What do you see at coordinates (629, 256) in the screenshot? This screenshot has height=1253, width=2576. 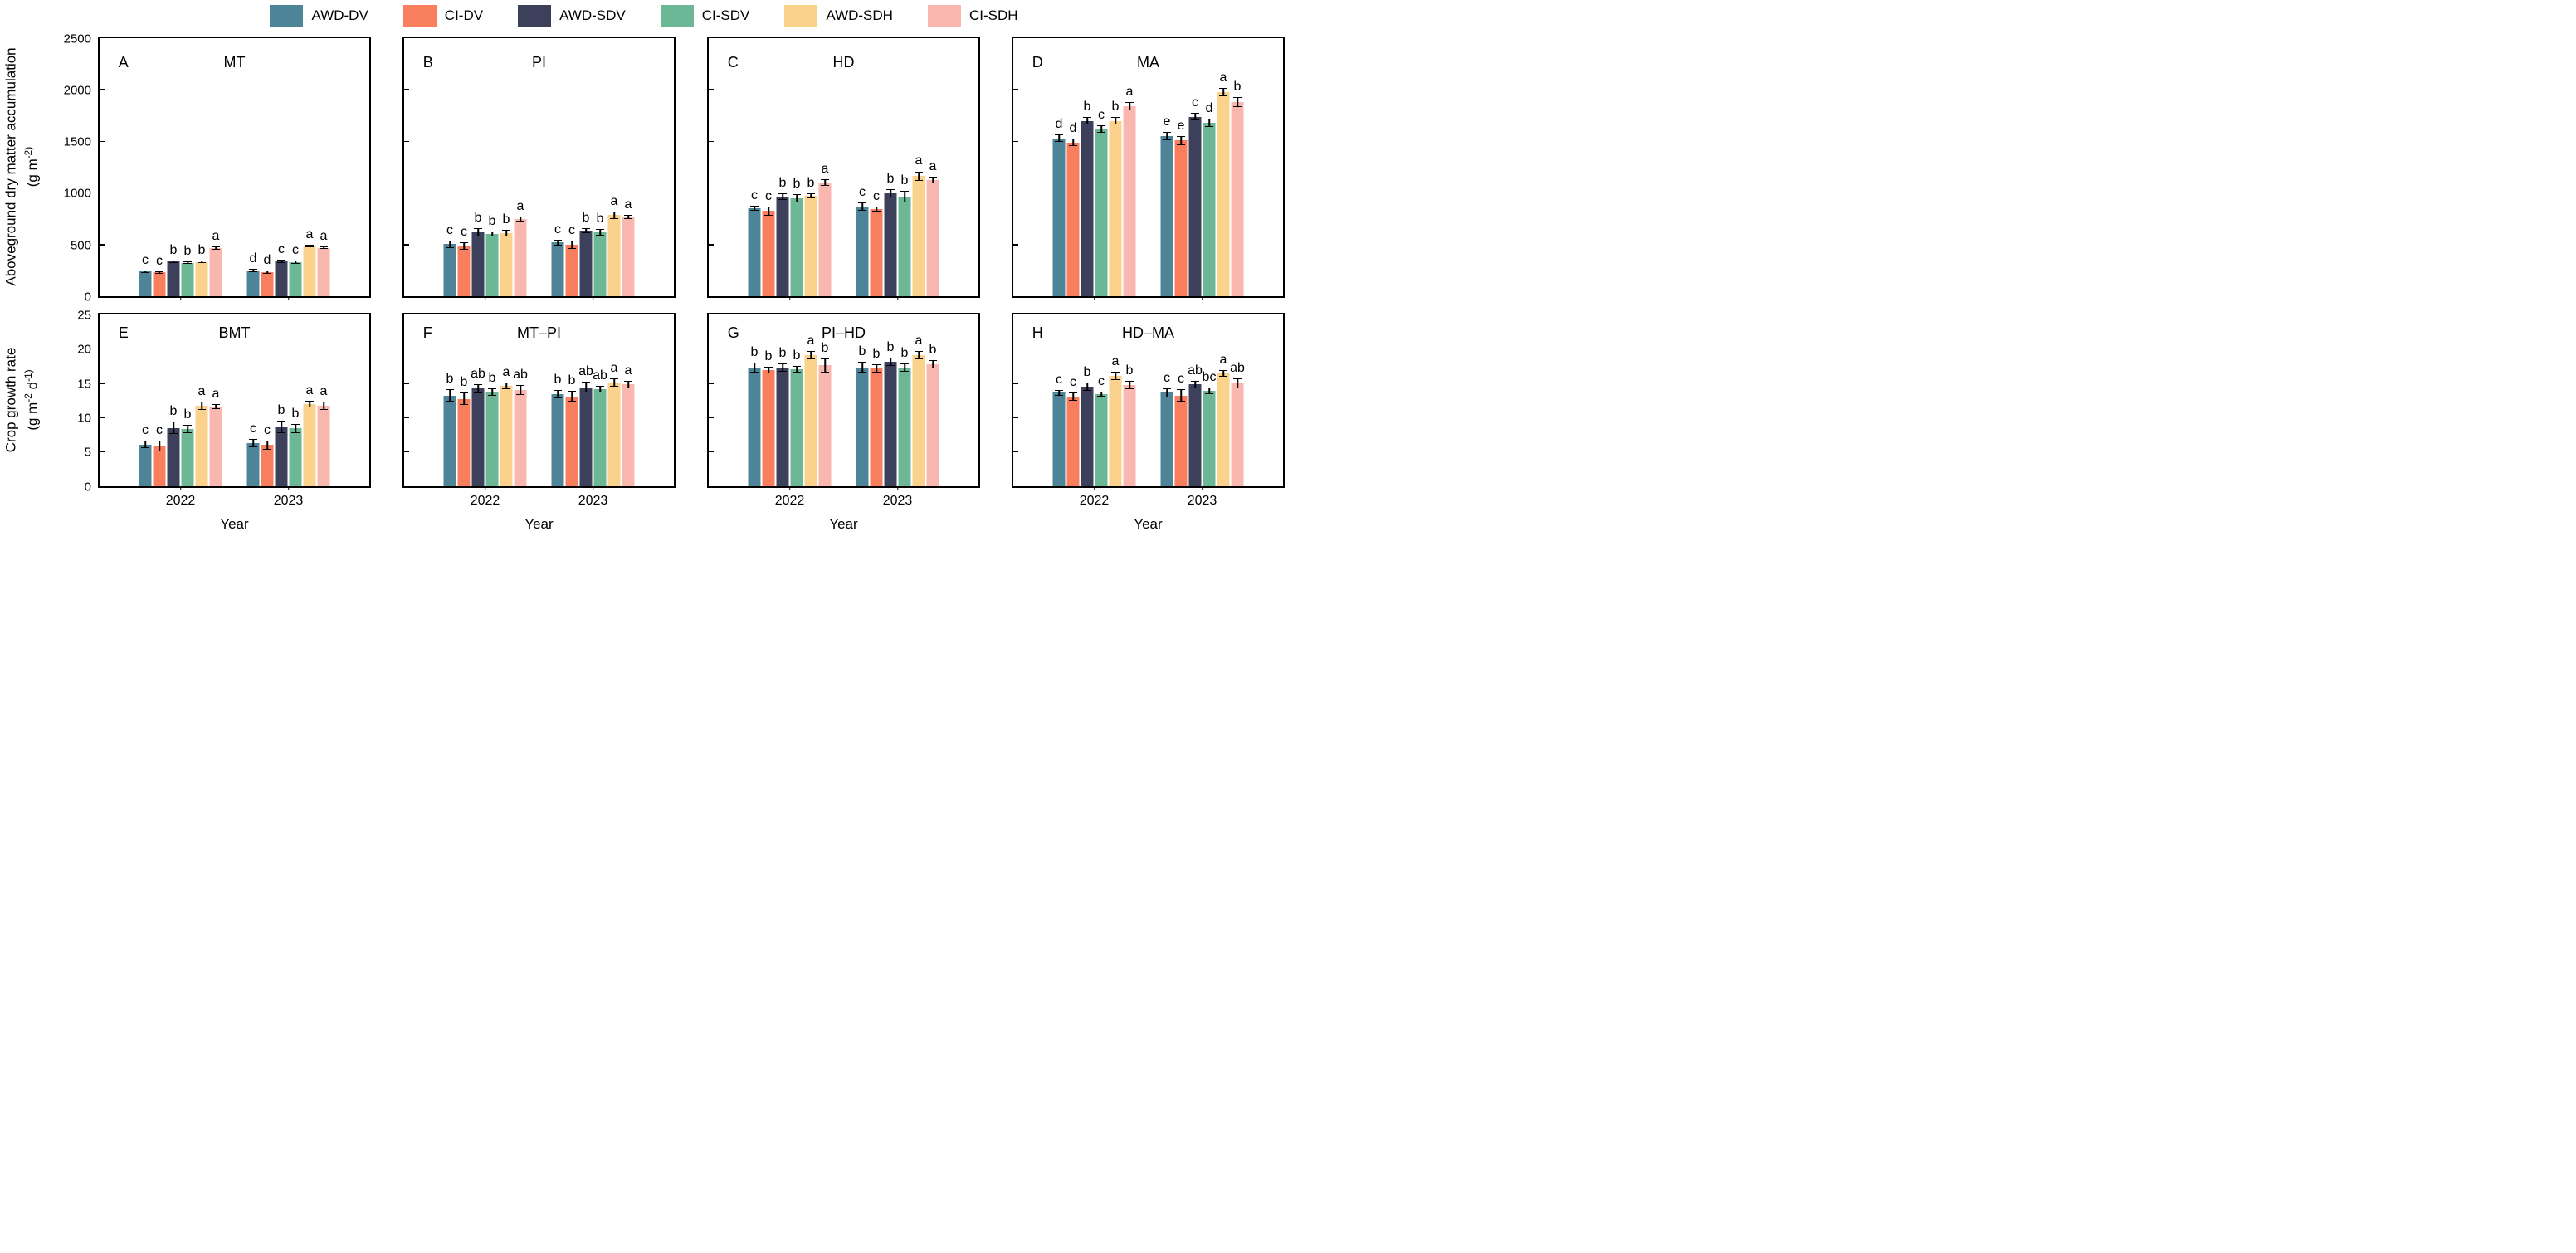 I see `bar-B-2023-ci-sdh` at bounding box center [629, 256].